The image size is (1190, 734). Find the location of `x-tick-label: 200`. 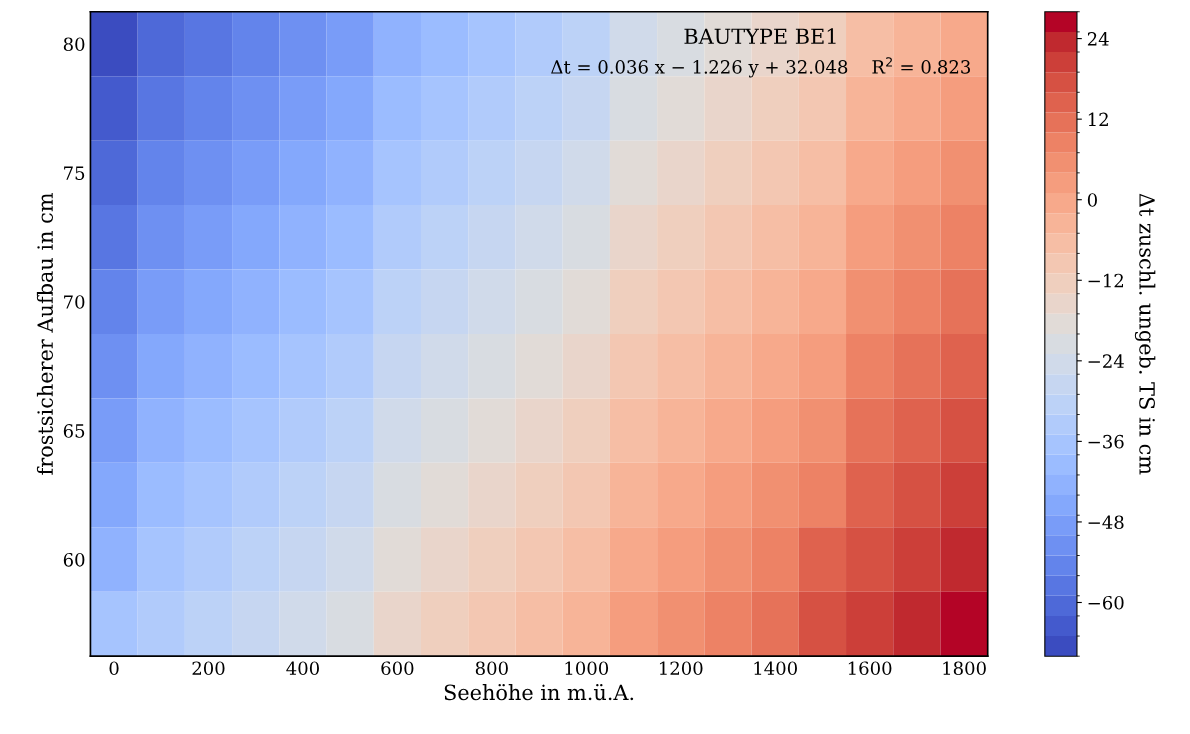

x-tick-label: 200 is located at coordinates (208, 668).